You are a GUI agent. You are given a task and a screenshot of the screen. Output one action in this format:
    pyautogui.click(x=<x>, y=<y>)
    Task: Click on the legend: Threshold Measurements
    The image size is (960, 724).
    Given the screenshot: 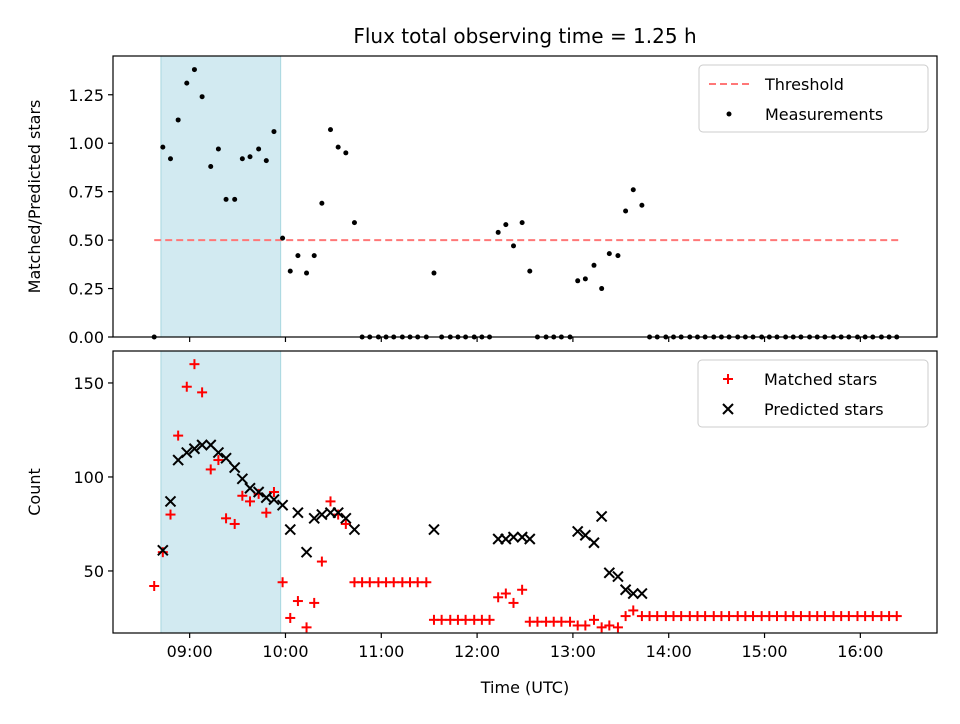 What is the action you would take?
    pyautogui.click(x=813, y=98)
    